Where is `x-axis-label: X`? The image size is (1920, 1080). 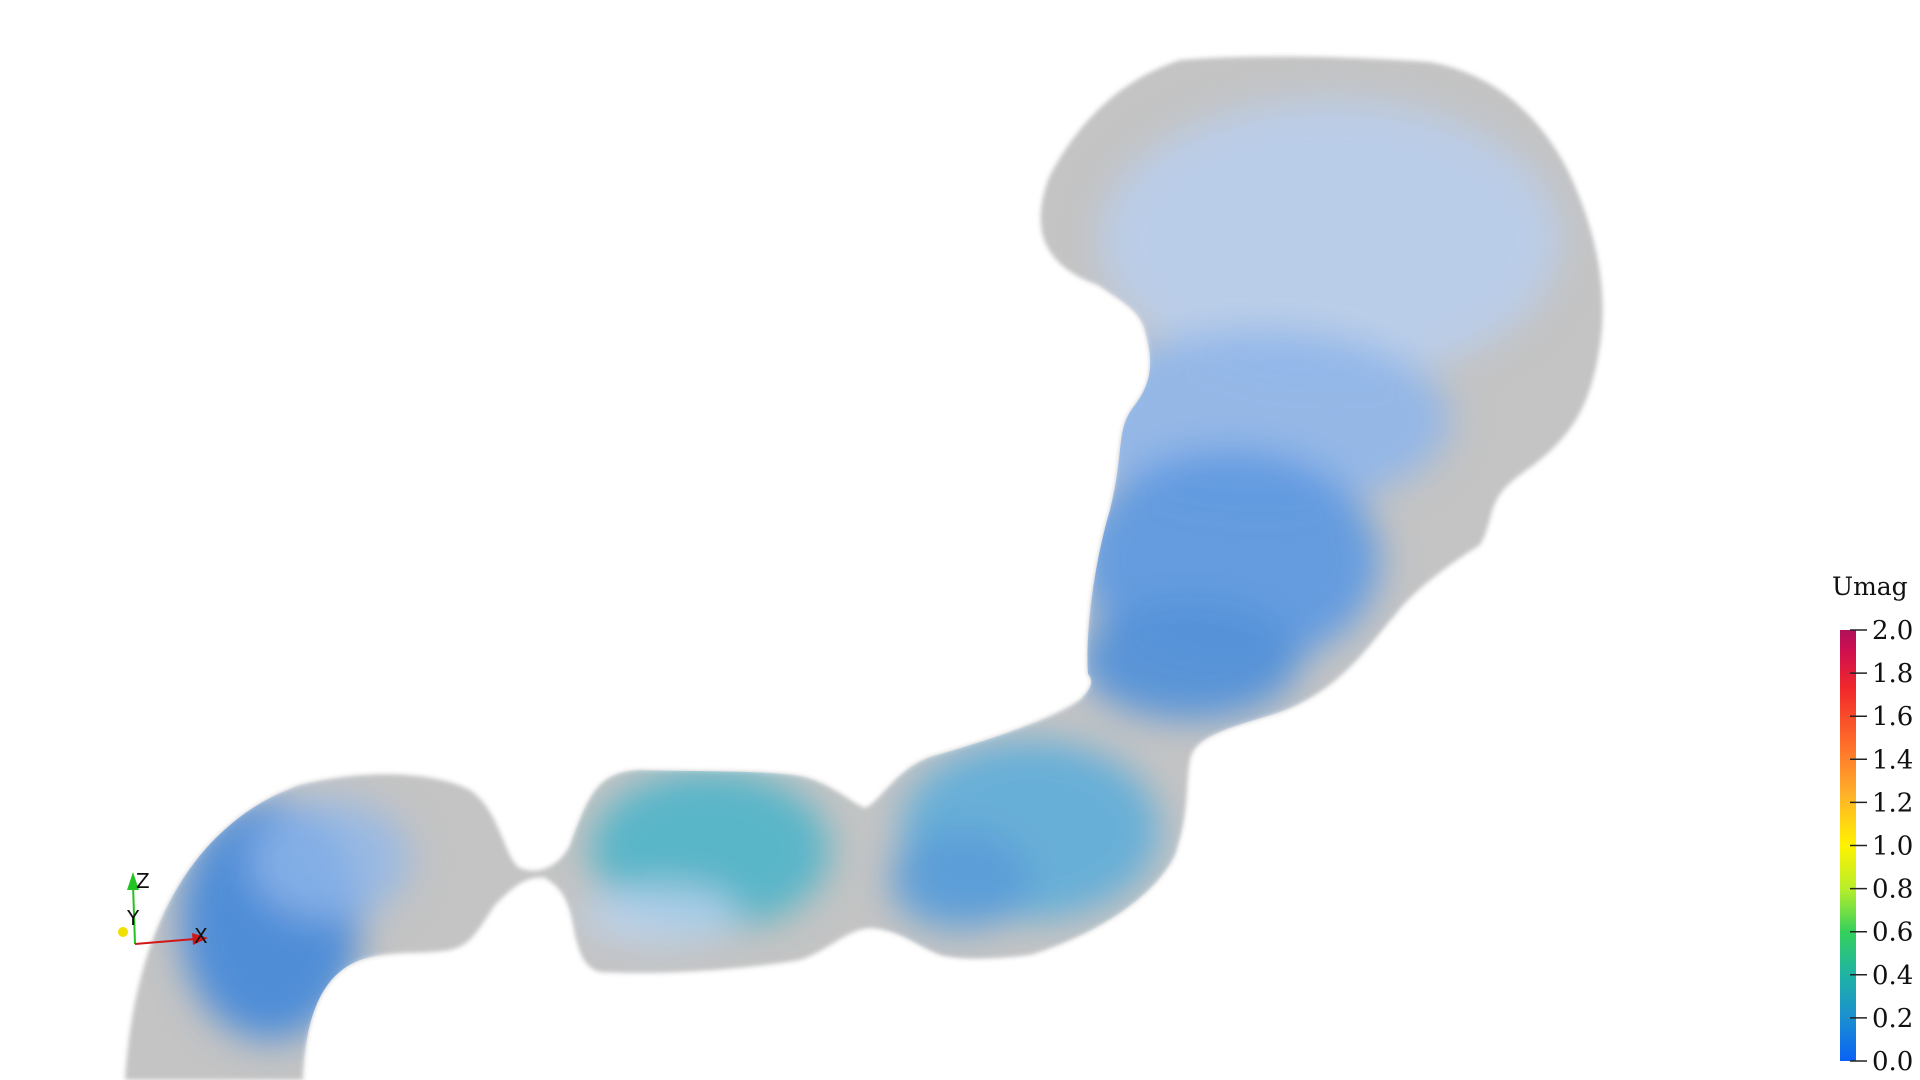 x-axis-label: X is located at coordinates (201, 936).